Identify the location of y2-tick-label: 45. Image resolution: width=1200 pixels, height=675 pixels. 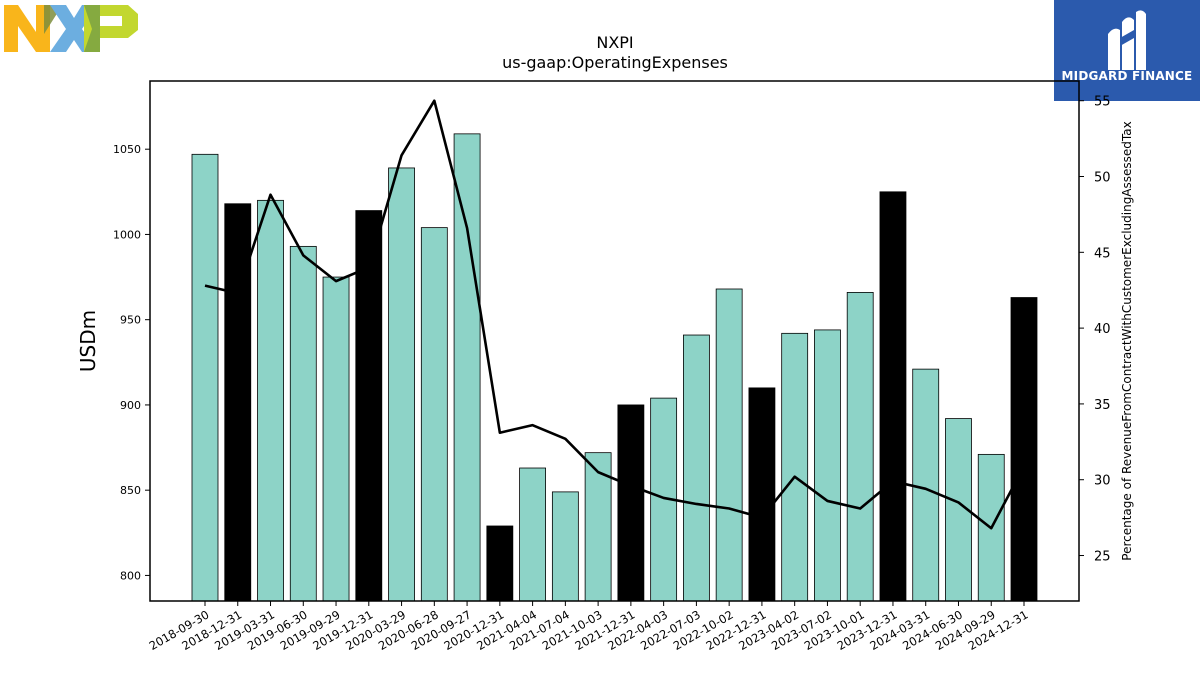
(1102, 253).